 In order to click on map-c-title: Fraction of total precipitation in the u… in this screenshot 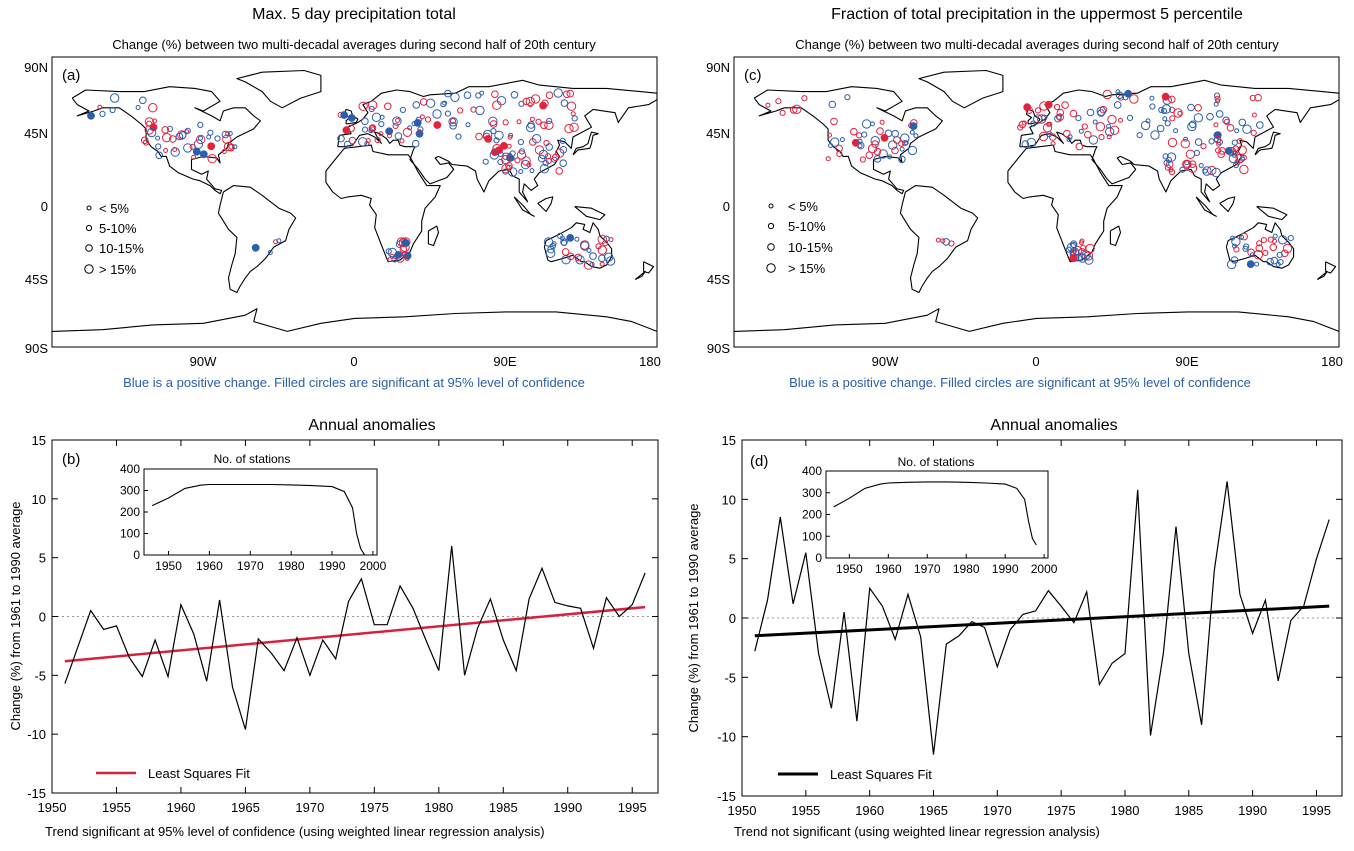, I will do `click(1037, 14)`.